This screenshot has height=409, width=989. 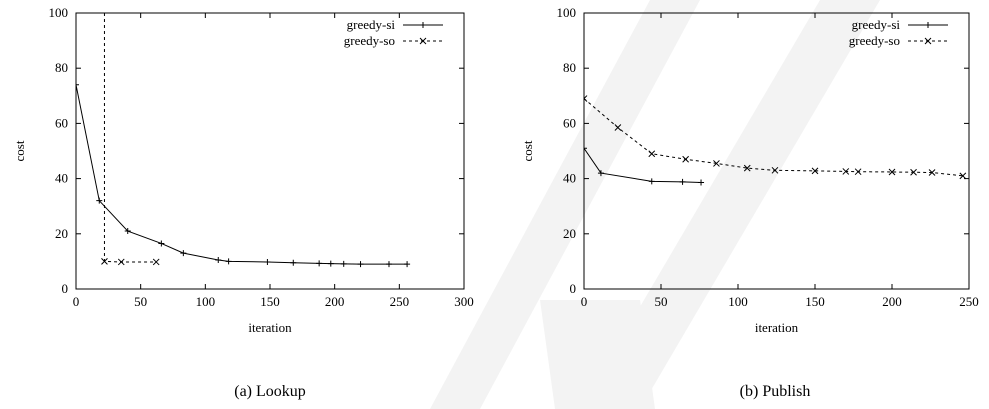 I want to click on lookup-xtick-label: 150, so click(x=270, y=301).